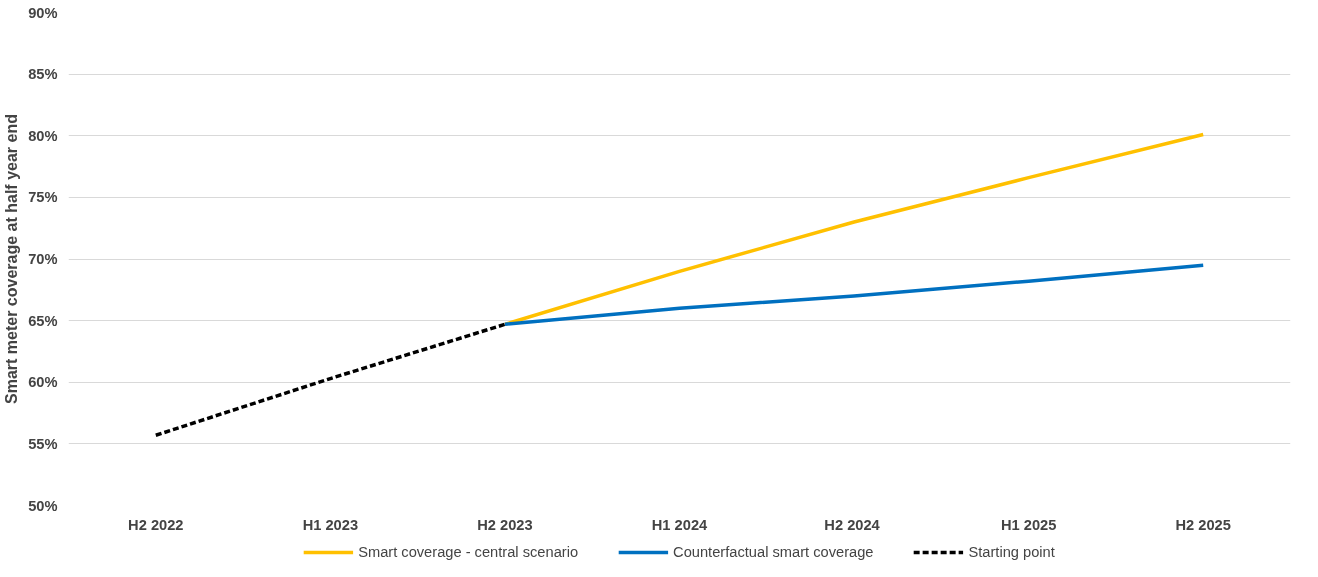 The height and width of the screenshot is (577, 1318). What do you see at coordinates (854, 295) in the screenshot?
I see `line-series` at bounding box center [854, 295].